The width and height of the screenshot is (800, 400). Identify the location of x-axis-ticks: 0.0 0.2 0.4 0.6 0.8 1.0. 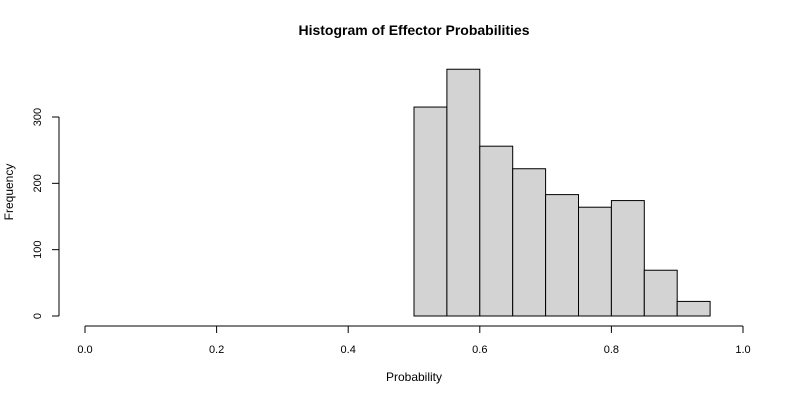
(414, 341).